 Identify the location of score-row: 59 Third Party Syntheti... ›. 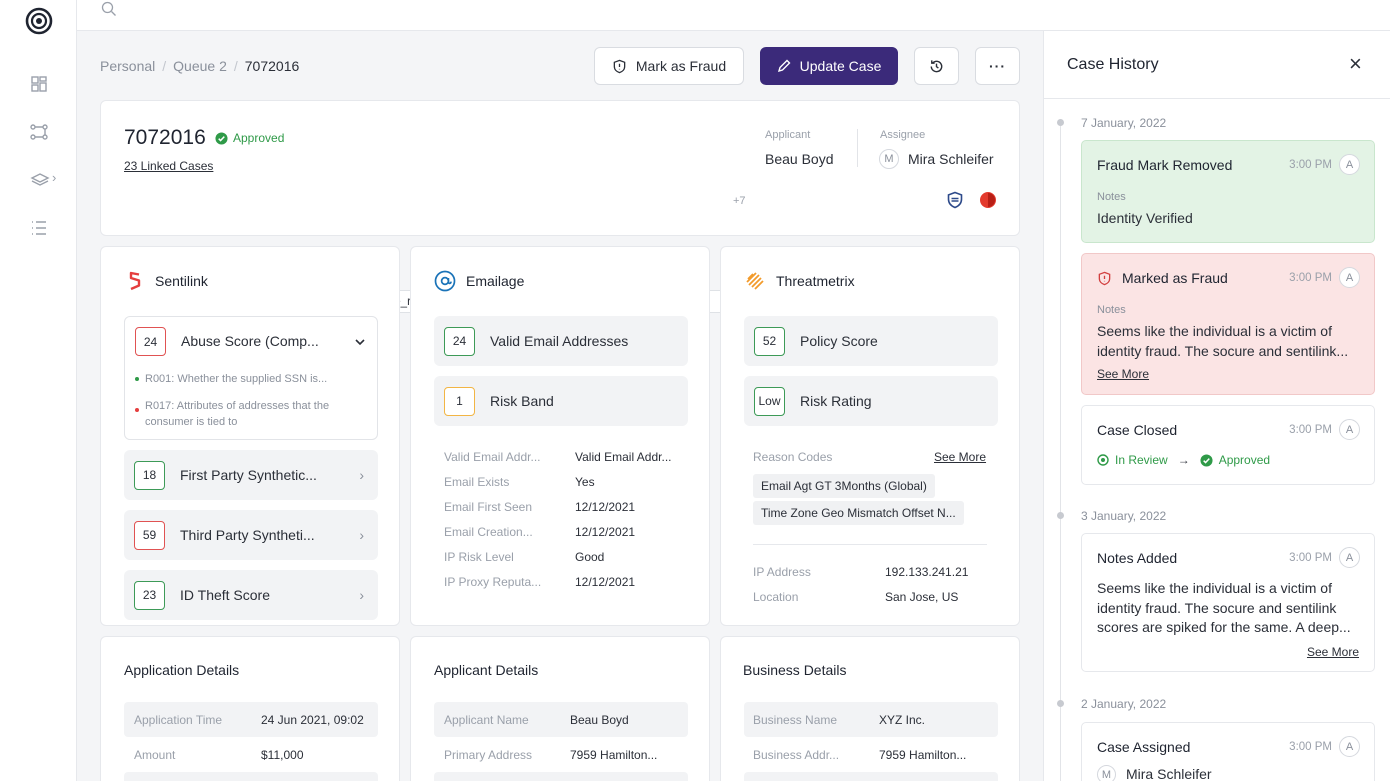
(251, 535).